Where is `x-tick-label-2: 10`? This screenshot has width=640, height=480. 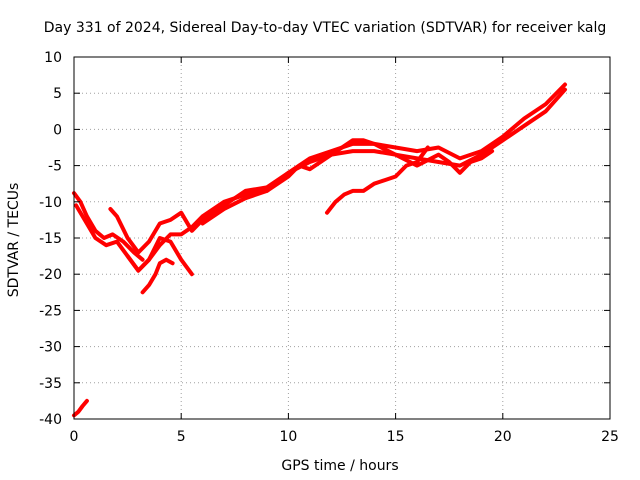
x-tick-label-2: 10 is located at coordinates (288, 437).